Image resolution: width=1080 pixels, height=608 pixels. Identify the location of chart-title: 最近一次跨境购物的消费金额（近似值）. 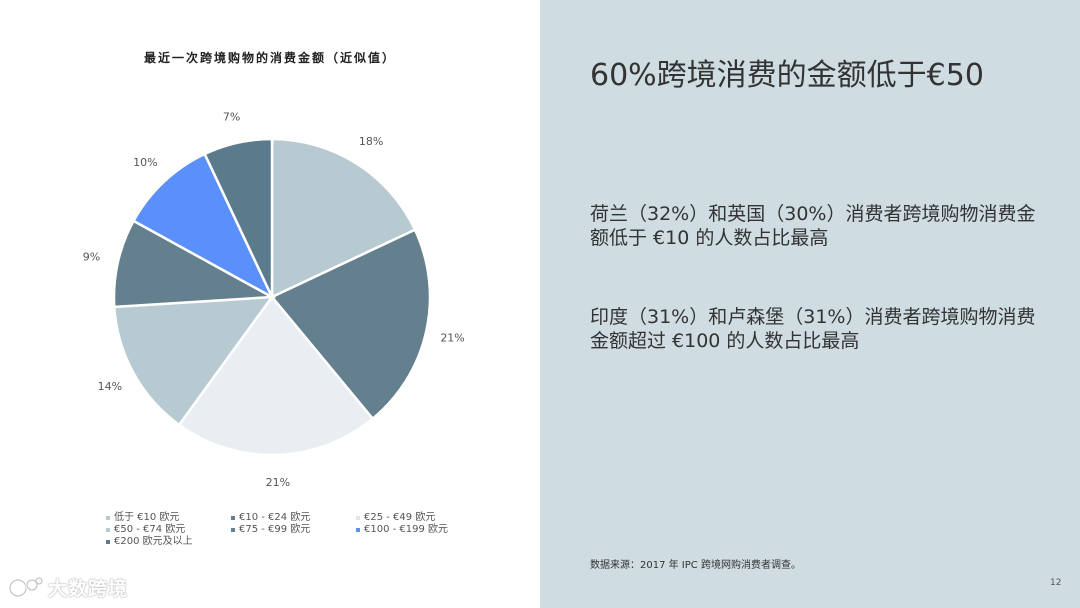
(269, 58).